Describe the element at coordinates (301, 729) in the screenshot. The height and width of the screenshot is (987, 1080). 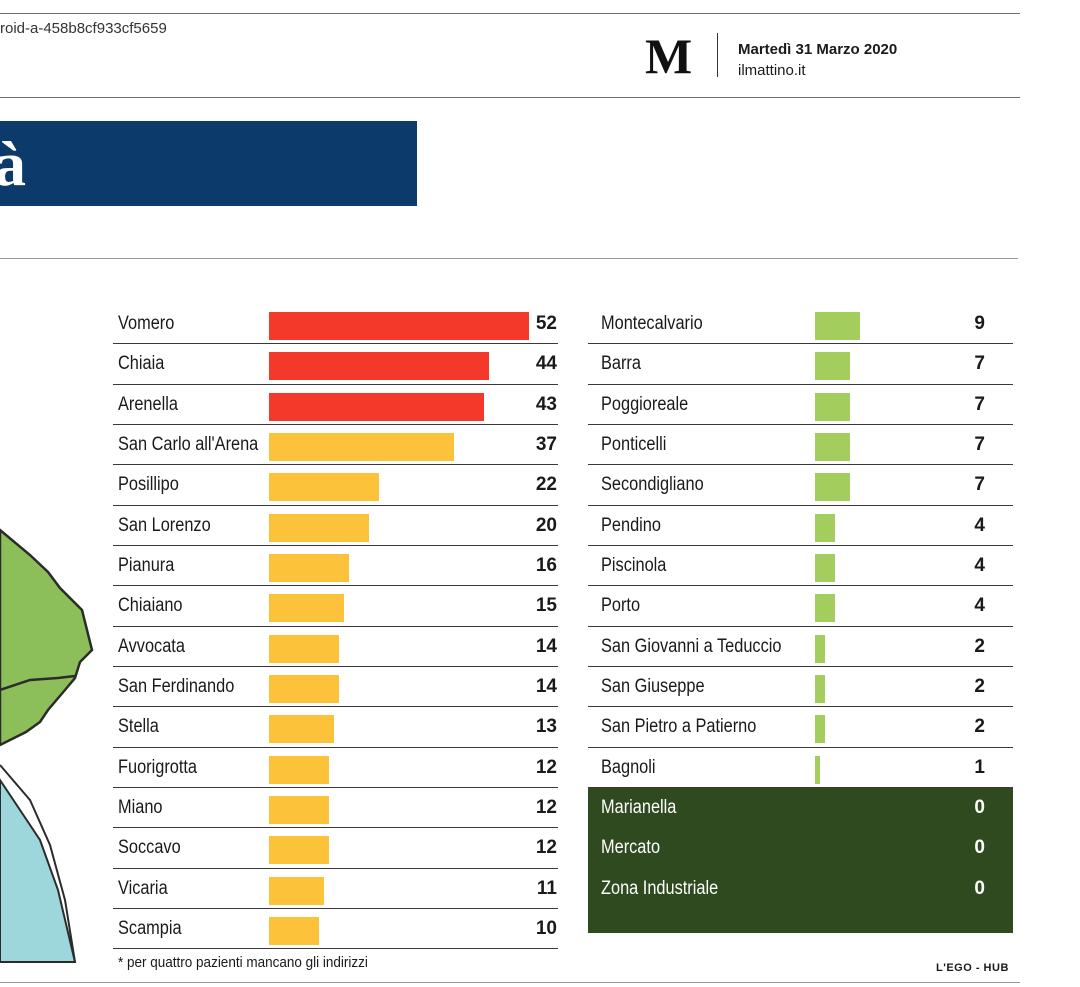
I see `left-bar-stella` at that location.